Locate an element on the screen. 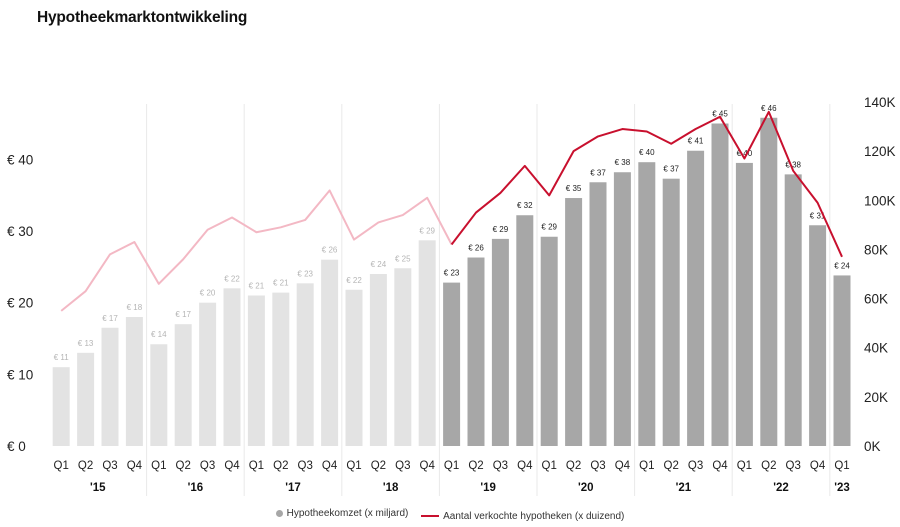 The width and height of the screenshot is (900, 527). bar-value-label: € 18 is located at coordinates (135, 307).